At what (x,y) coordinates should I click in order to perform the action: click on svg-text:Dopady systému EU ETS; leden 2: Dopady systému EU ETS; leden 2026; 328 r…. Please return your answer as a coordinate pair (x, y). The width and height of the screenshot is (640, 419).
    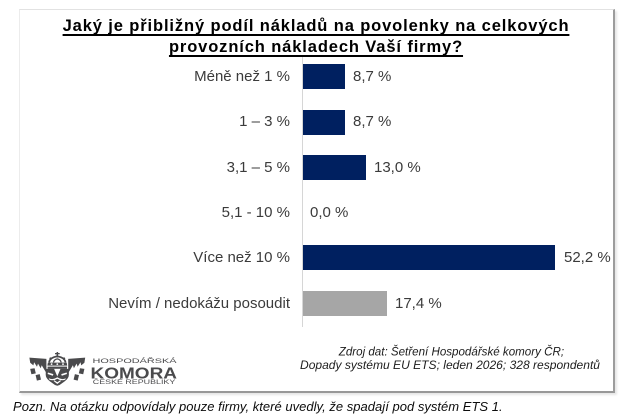
    Looking at the image, I should click on (450, 365).